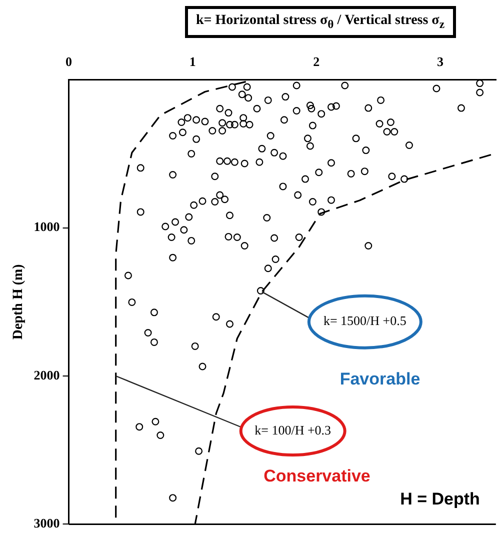  What do you see at coordinates (47, 374) in the screenshot?
I see `y-tick-label: 2000` at bounding box center [47, 374].